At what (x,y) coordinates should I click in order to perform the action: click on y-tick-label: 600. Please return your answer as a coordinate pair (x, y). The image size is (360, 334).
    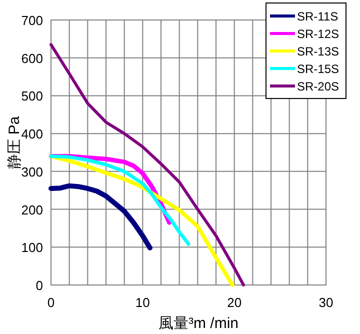
    Looking at the image, I should click on (32, 58).